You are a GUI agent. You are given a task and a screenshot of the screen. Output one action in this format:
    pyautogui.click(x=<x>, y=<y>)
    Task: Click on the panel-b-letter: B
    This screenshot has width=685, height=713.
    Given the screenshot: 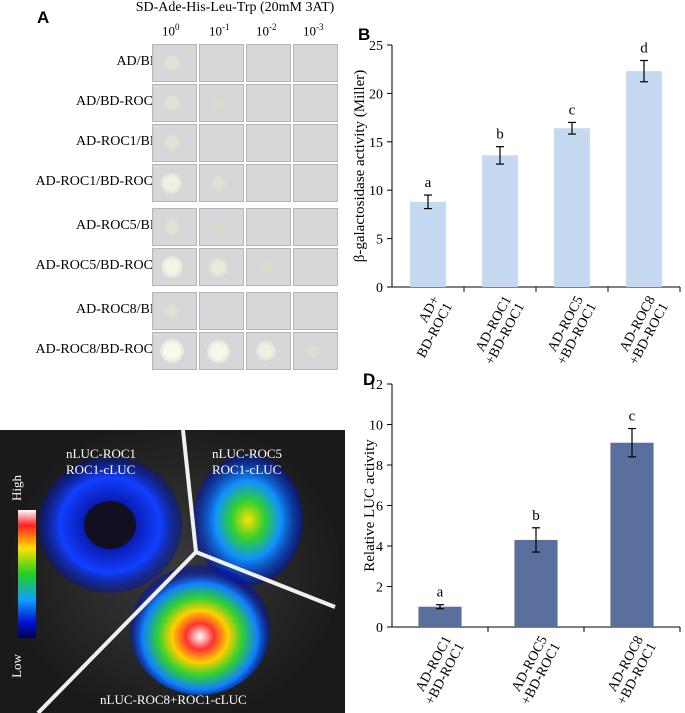 What is the action you would take?
    pyautogui.click(x=364, y=34)
    